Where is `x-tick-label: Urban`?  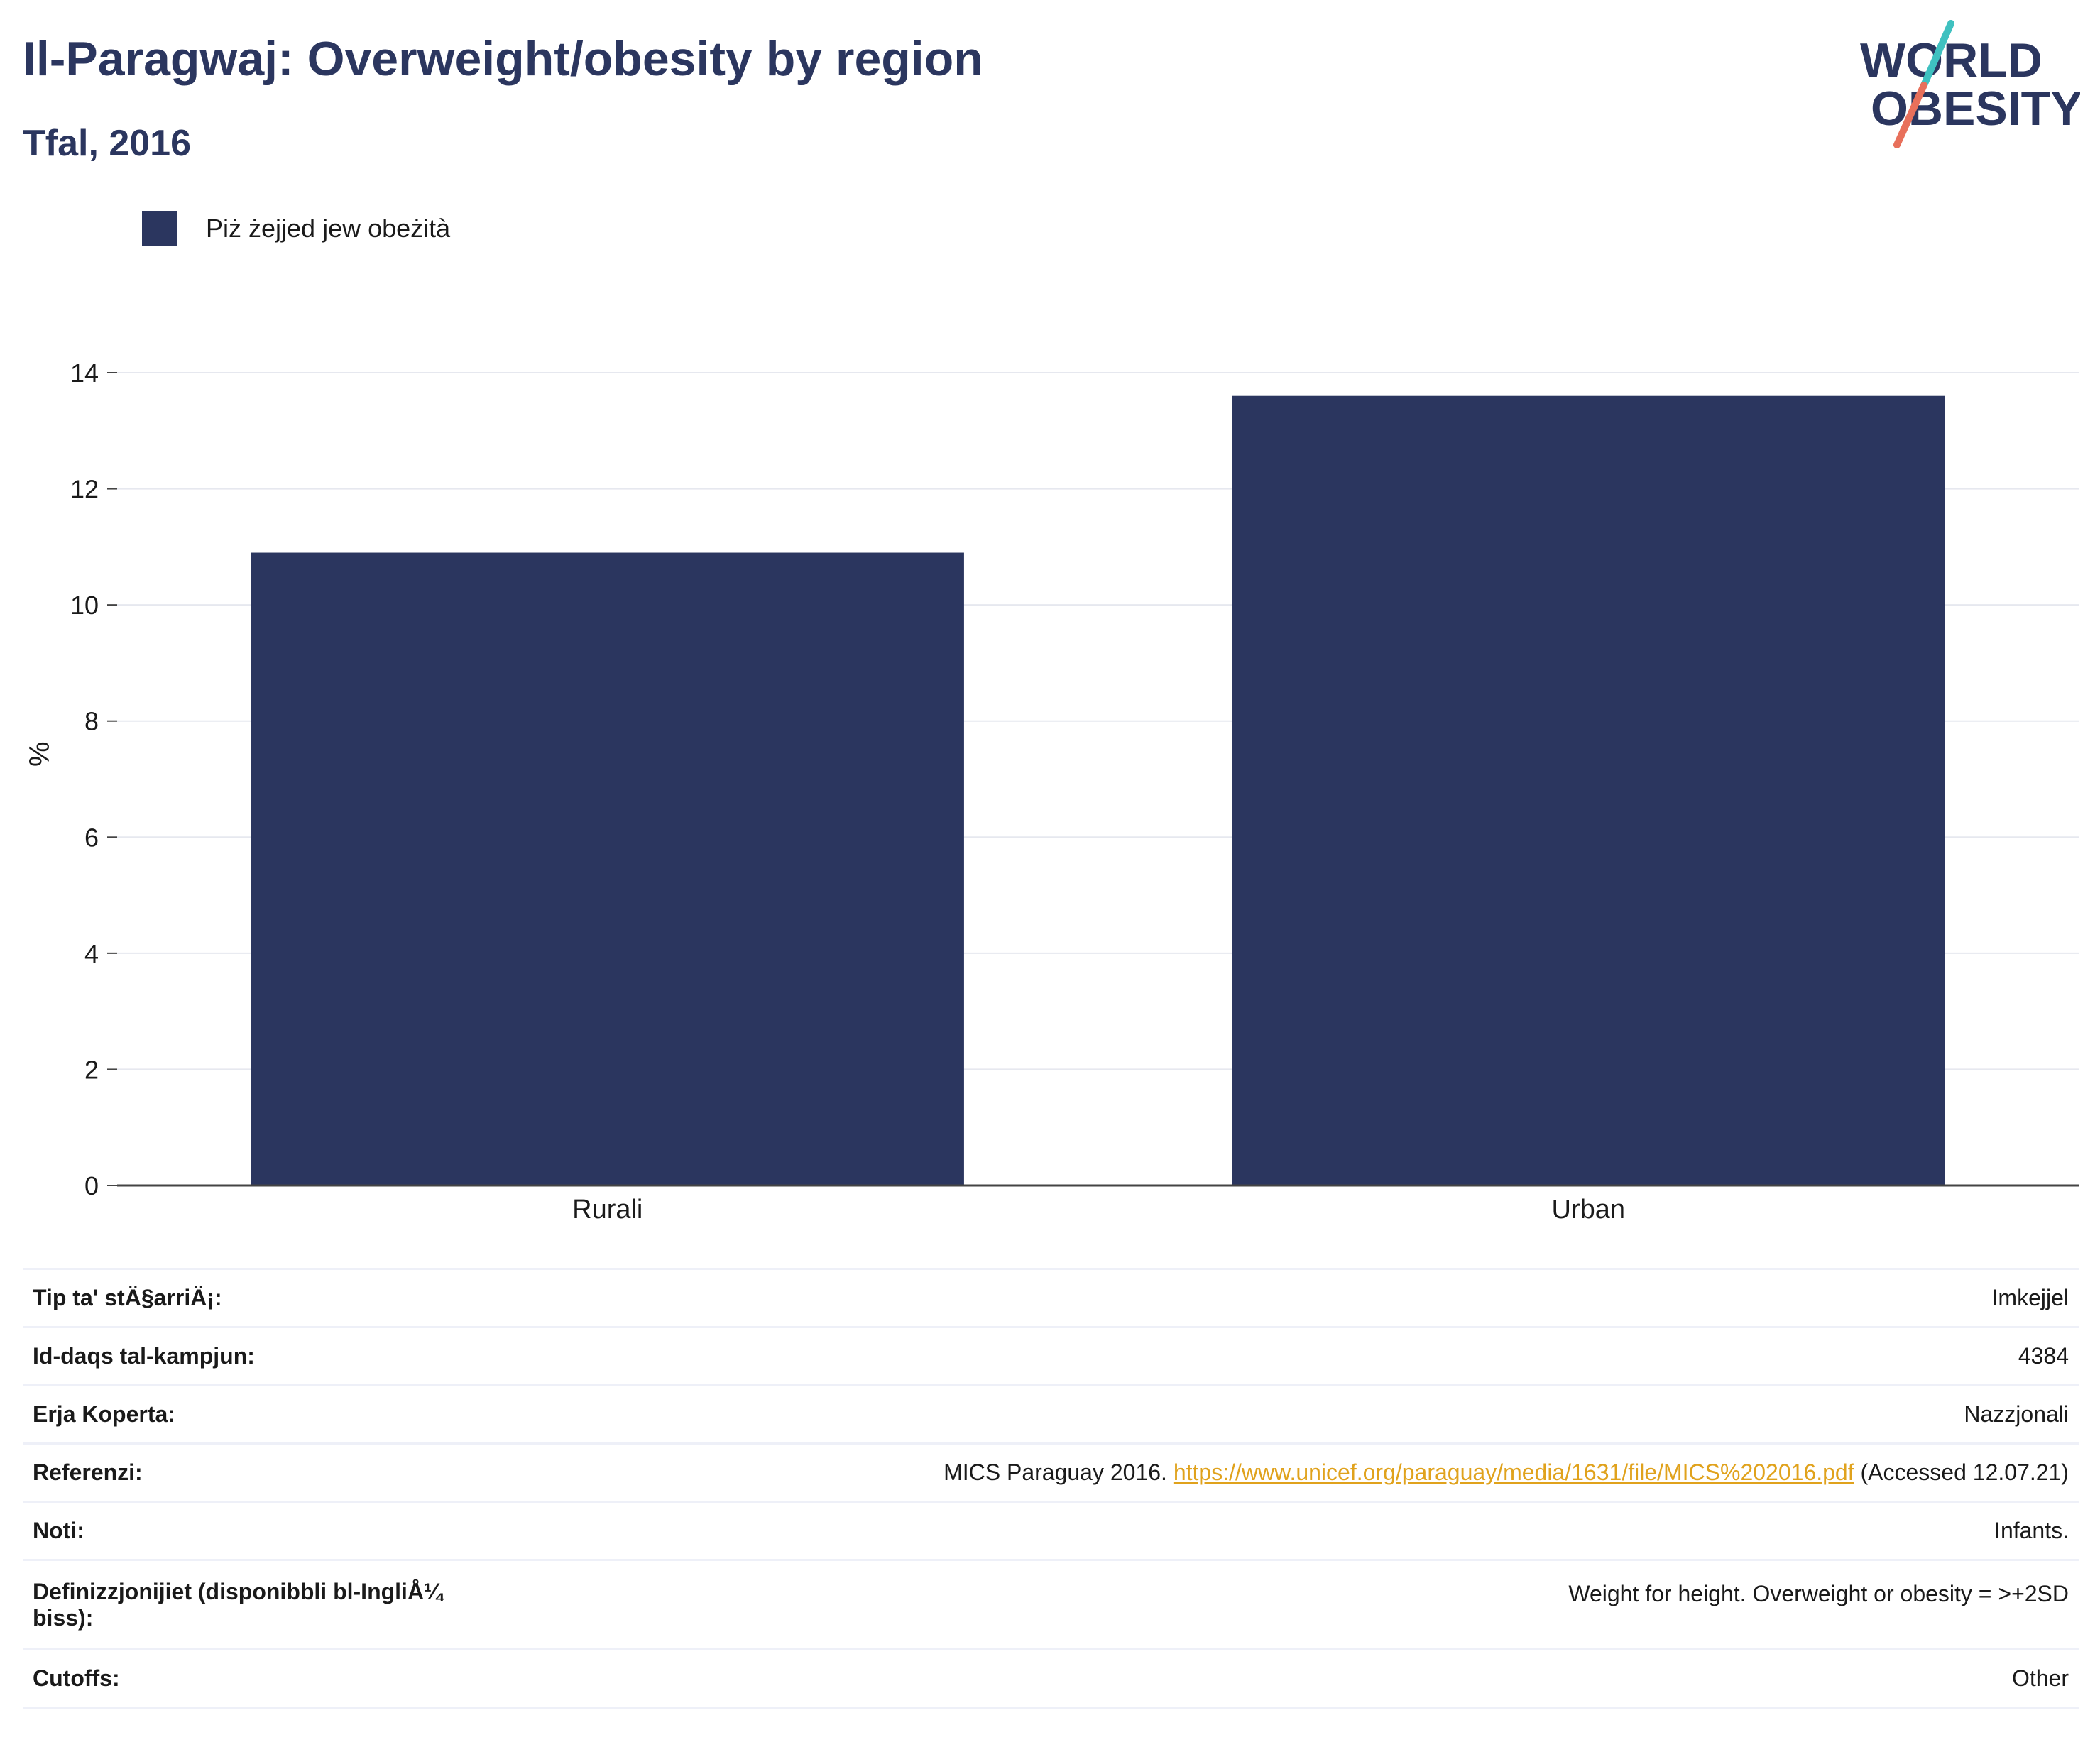
x-tick-label: Urban is located at coordinates (1589, 1210).